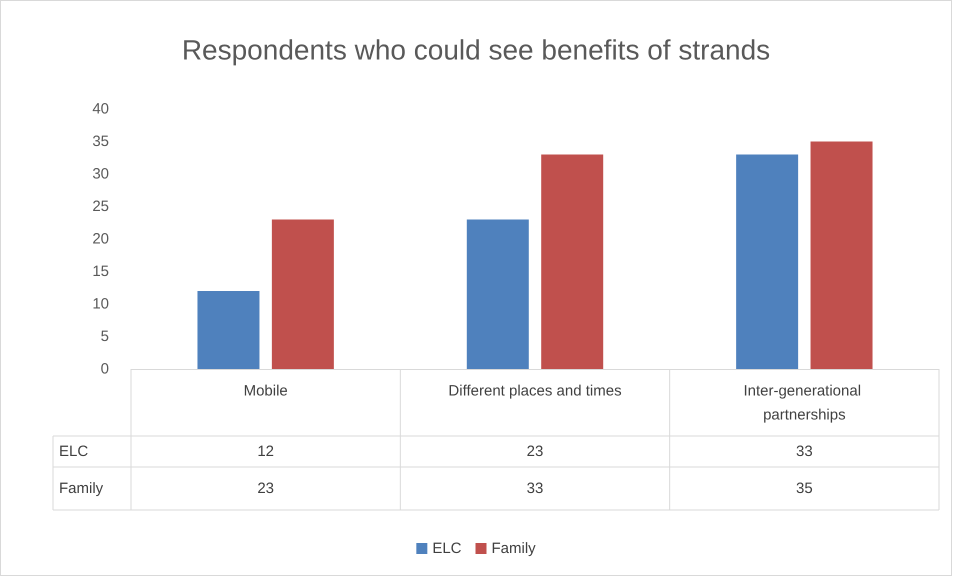 Image resolution: width=954 pixels, height=578 pixels. Describe the element at coordinates (804, 403) in the screenshot. I see `x-tick-label: Inter-generational partnerships` at that location.